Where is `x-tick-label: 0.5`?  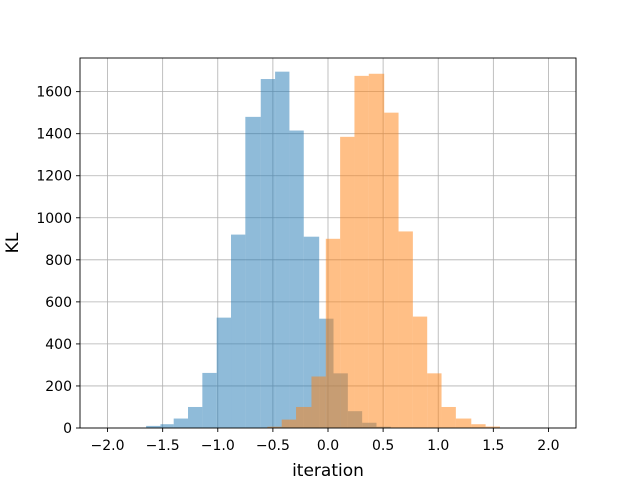
x-tick-label: 0.5 is located at coordinates (383, 446).